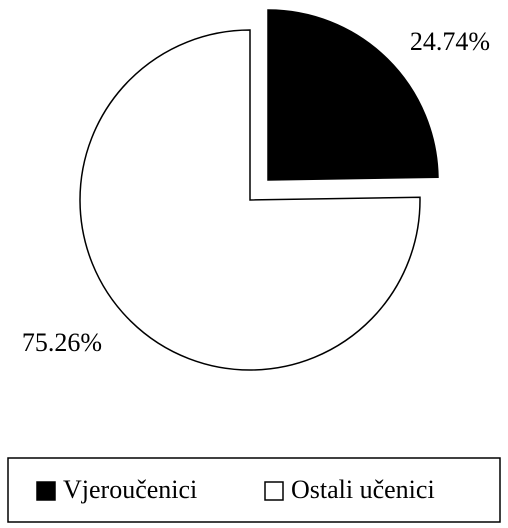  Describe the element at coordinates (62, 342) in the screenshot. I see `value-label: 75.26%` at that location.